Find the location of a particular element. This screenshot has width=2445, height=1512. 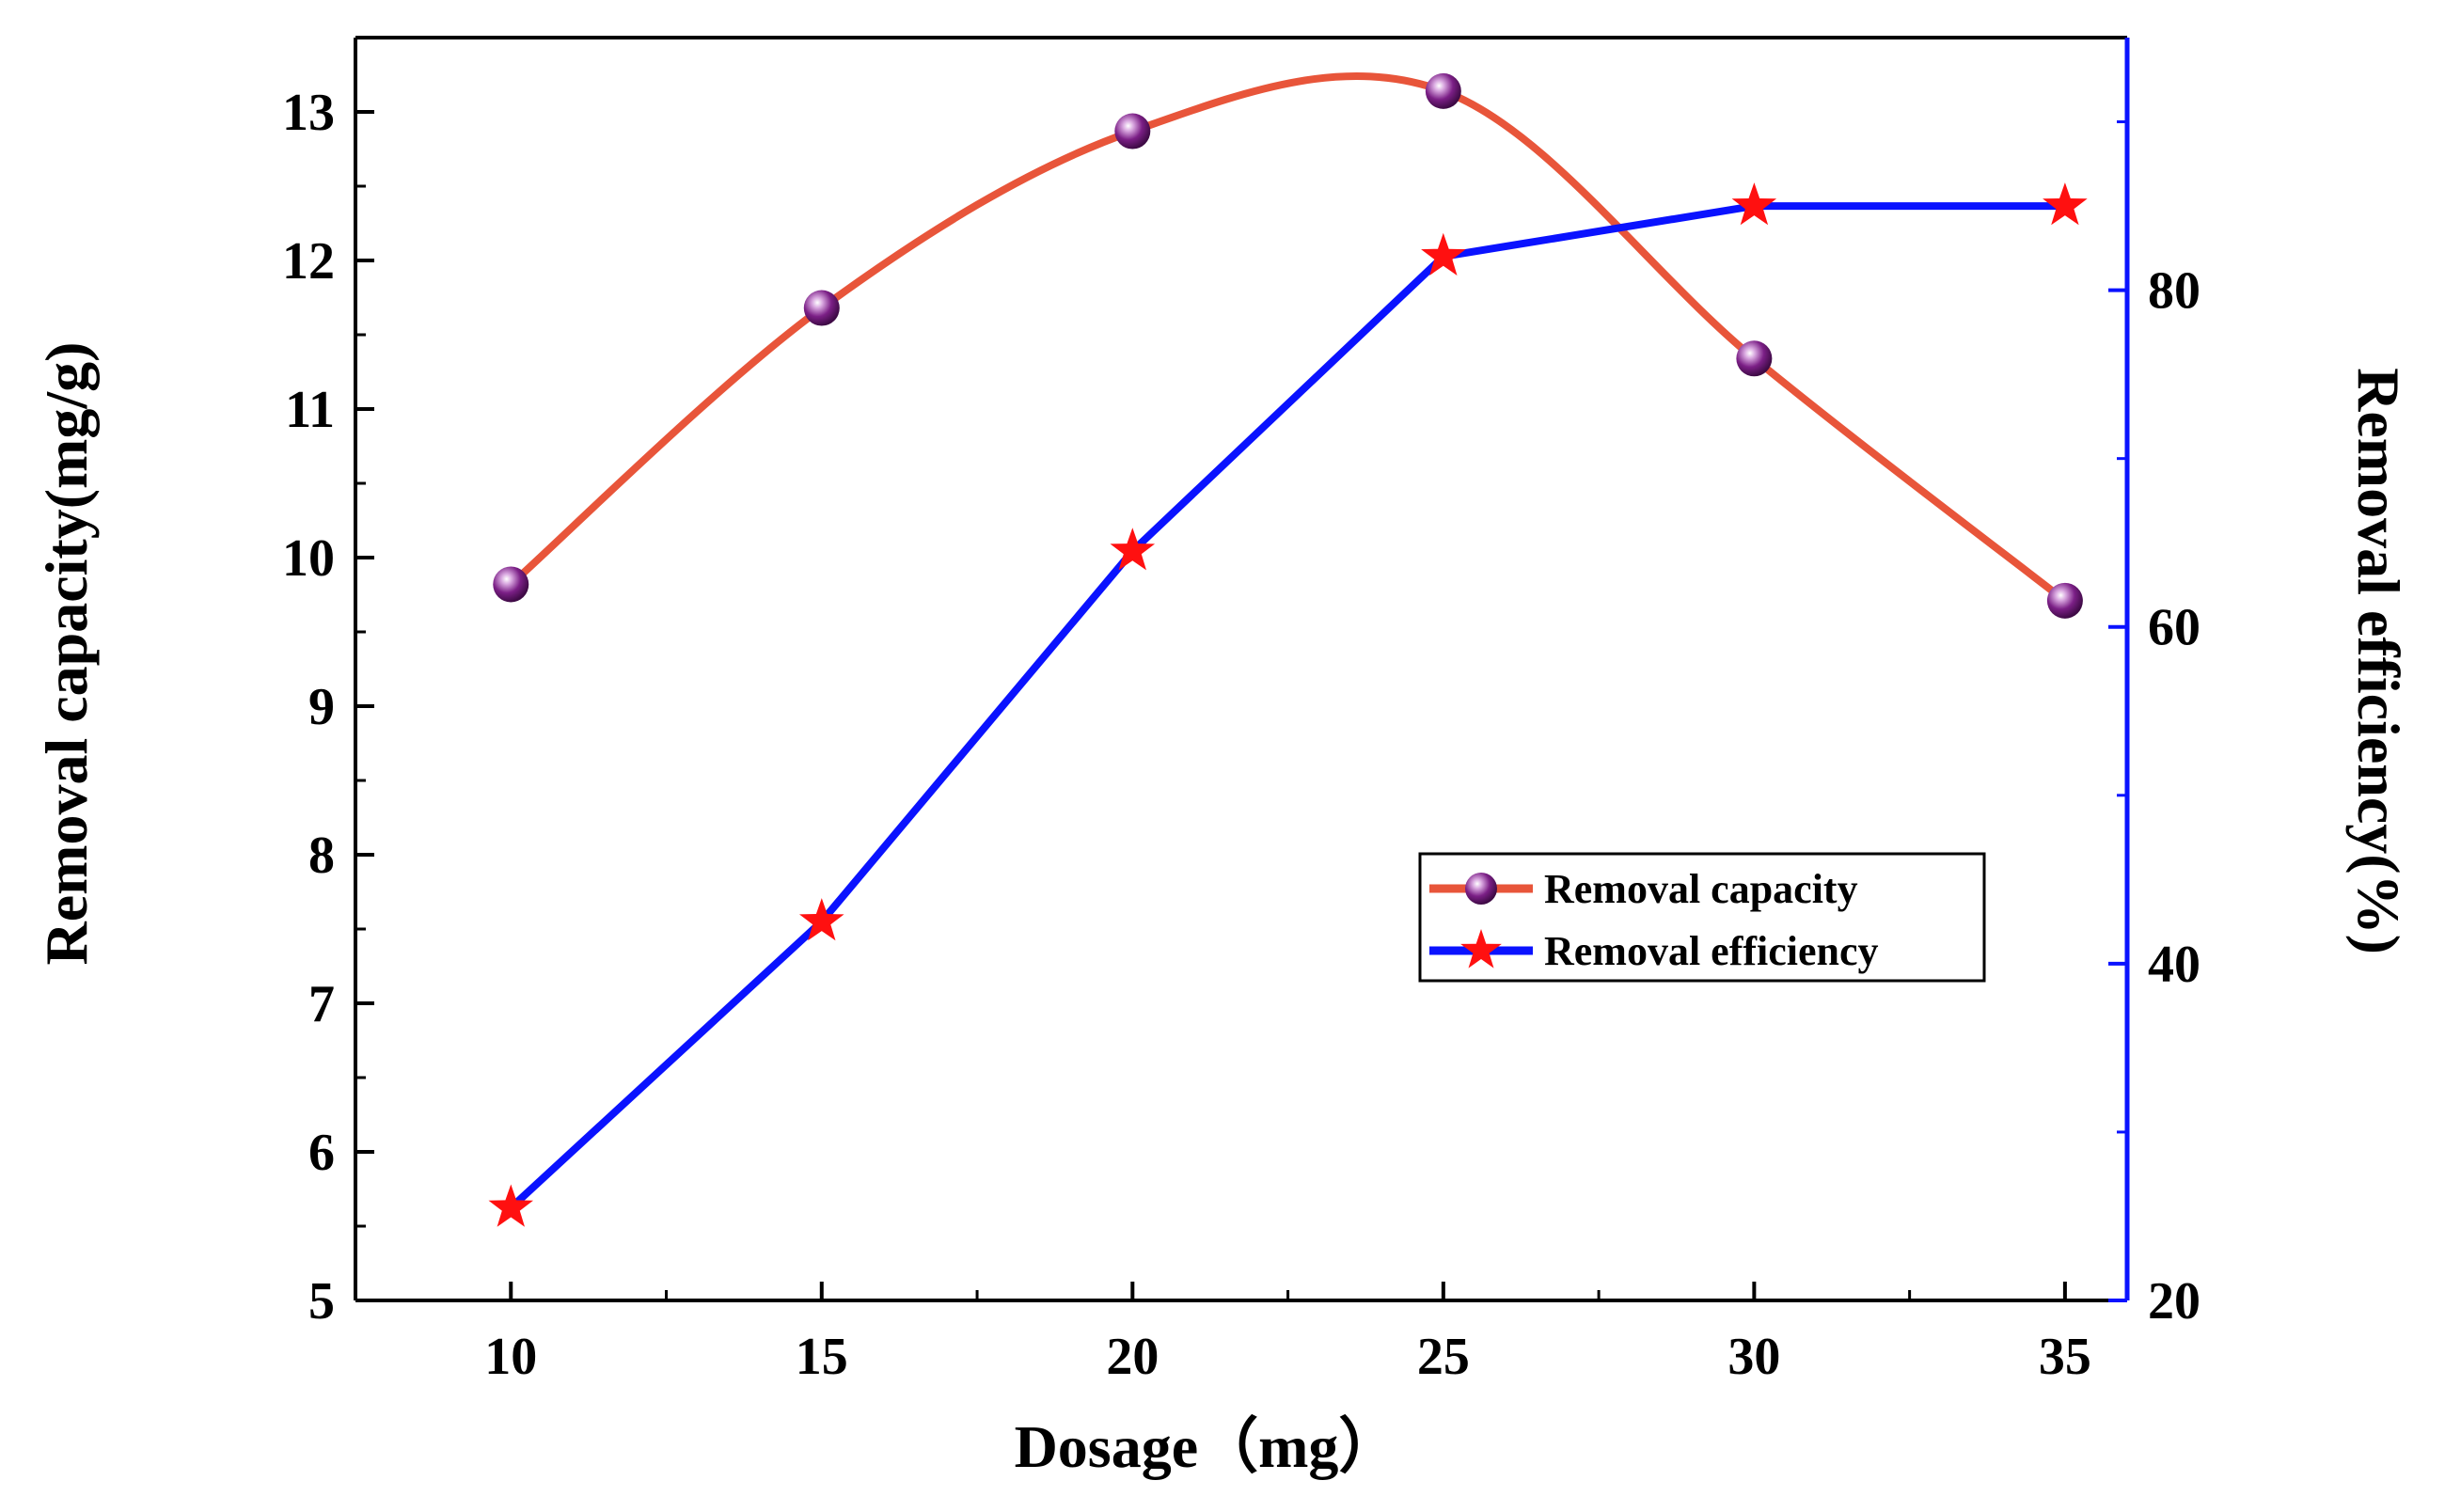

y-right-tick-label-40: 40 is located at coordinates (2174, 965).